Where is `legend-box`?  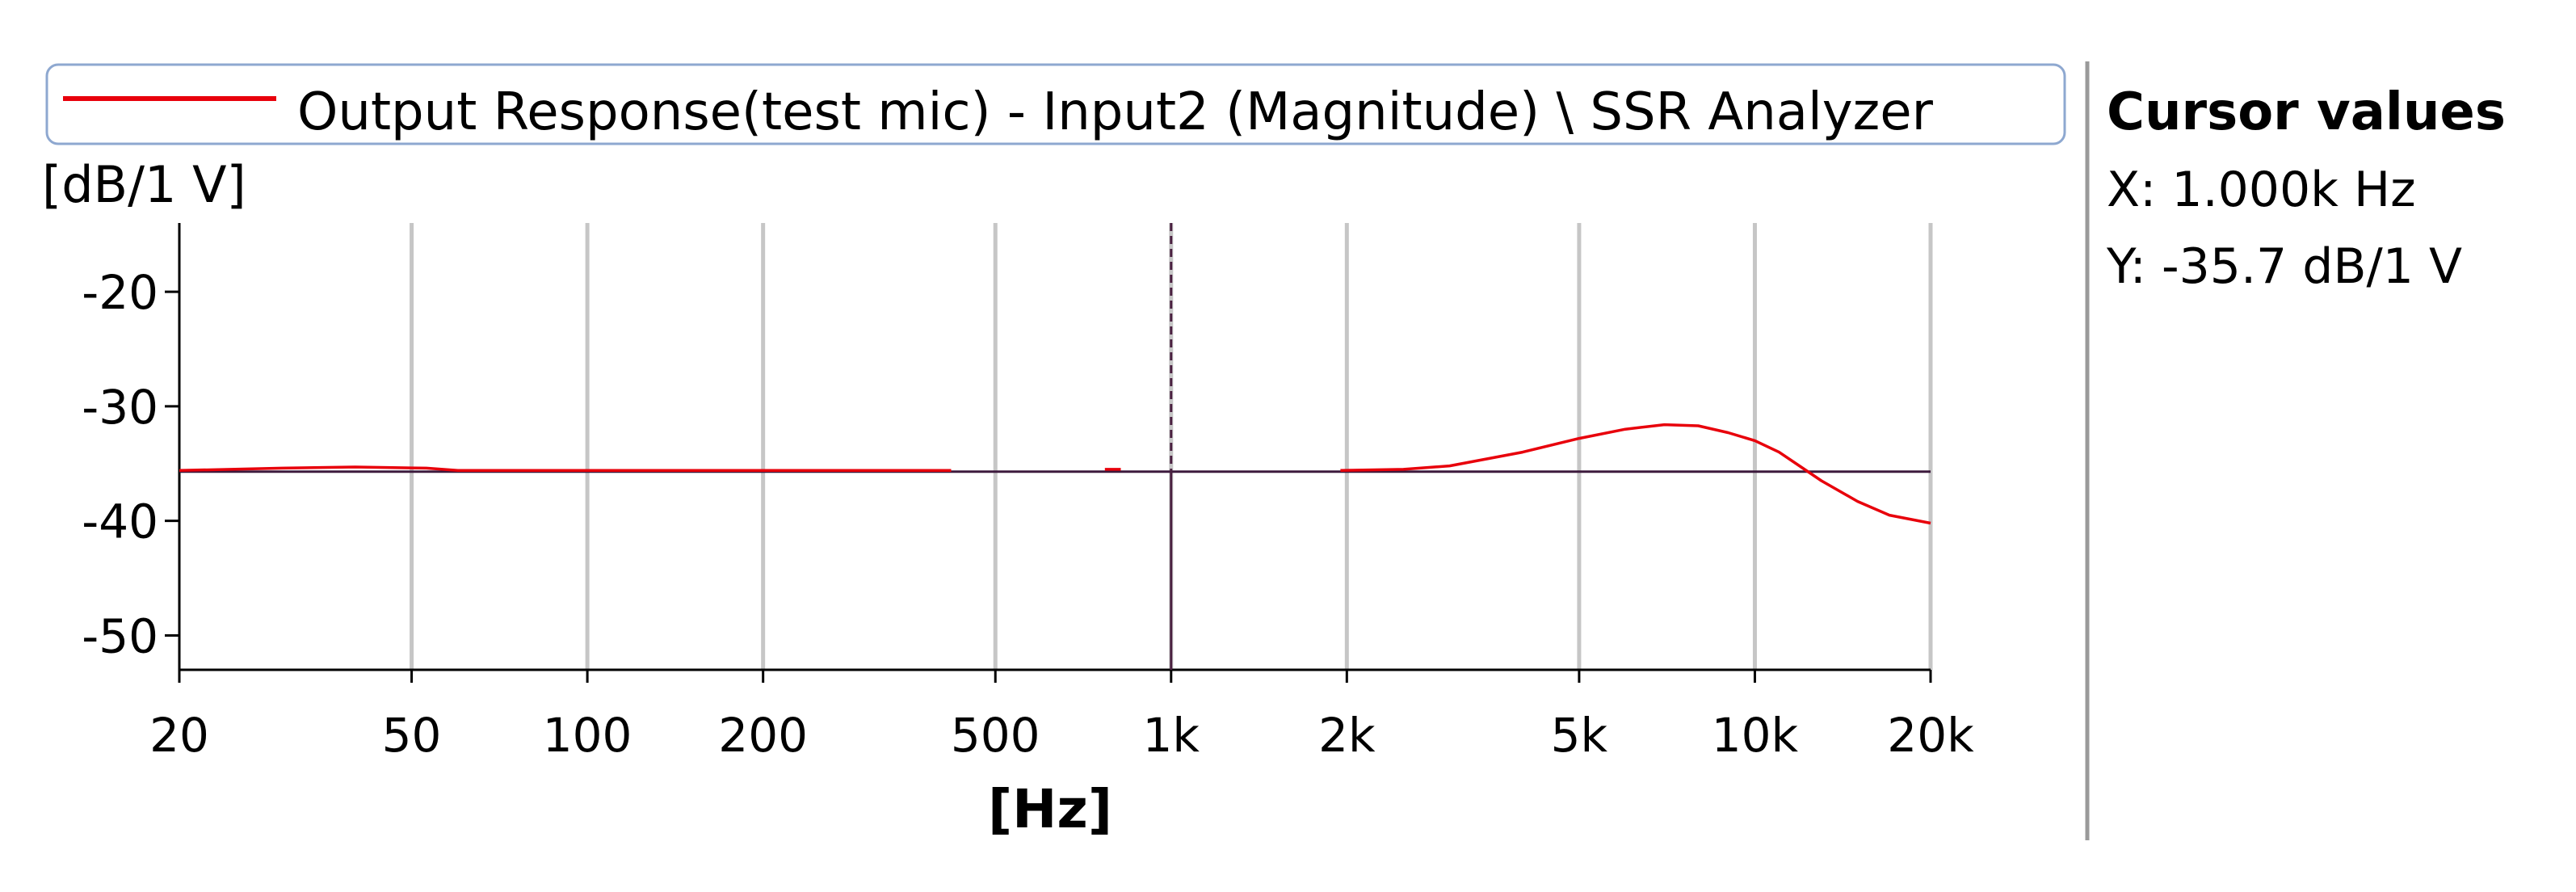 legend-box is located at coordinates (1055, 104).